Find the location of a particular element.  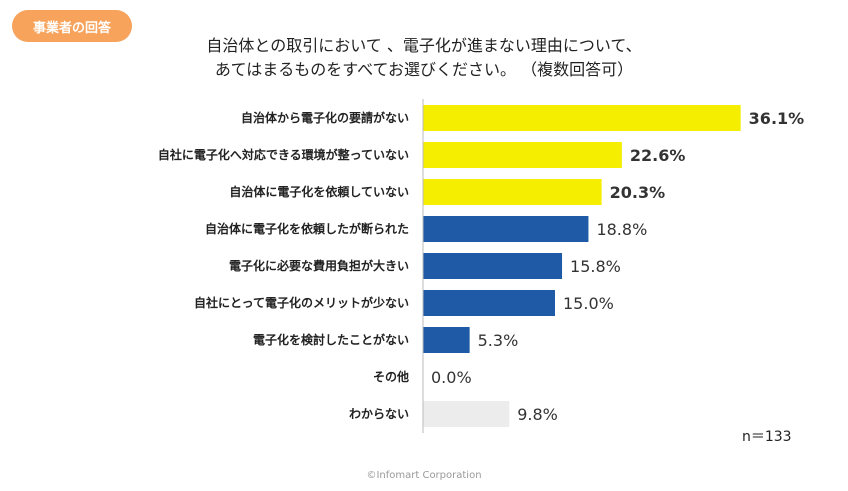

value-label: 20.3% is located at coordinates (638, 192).